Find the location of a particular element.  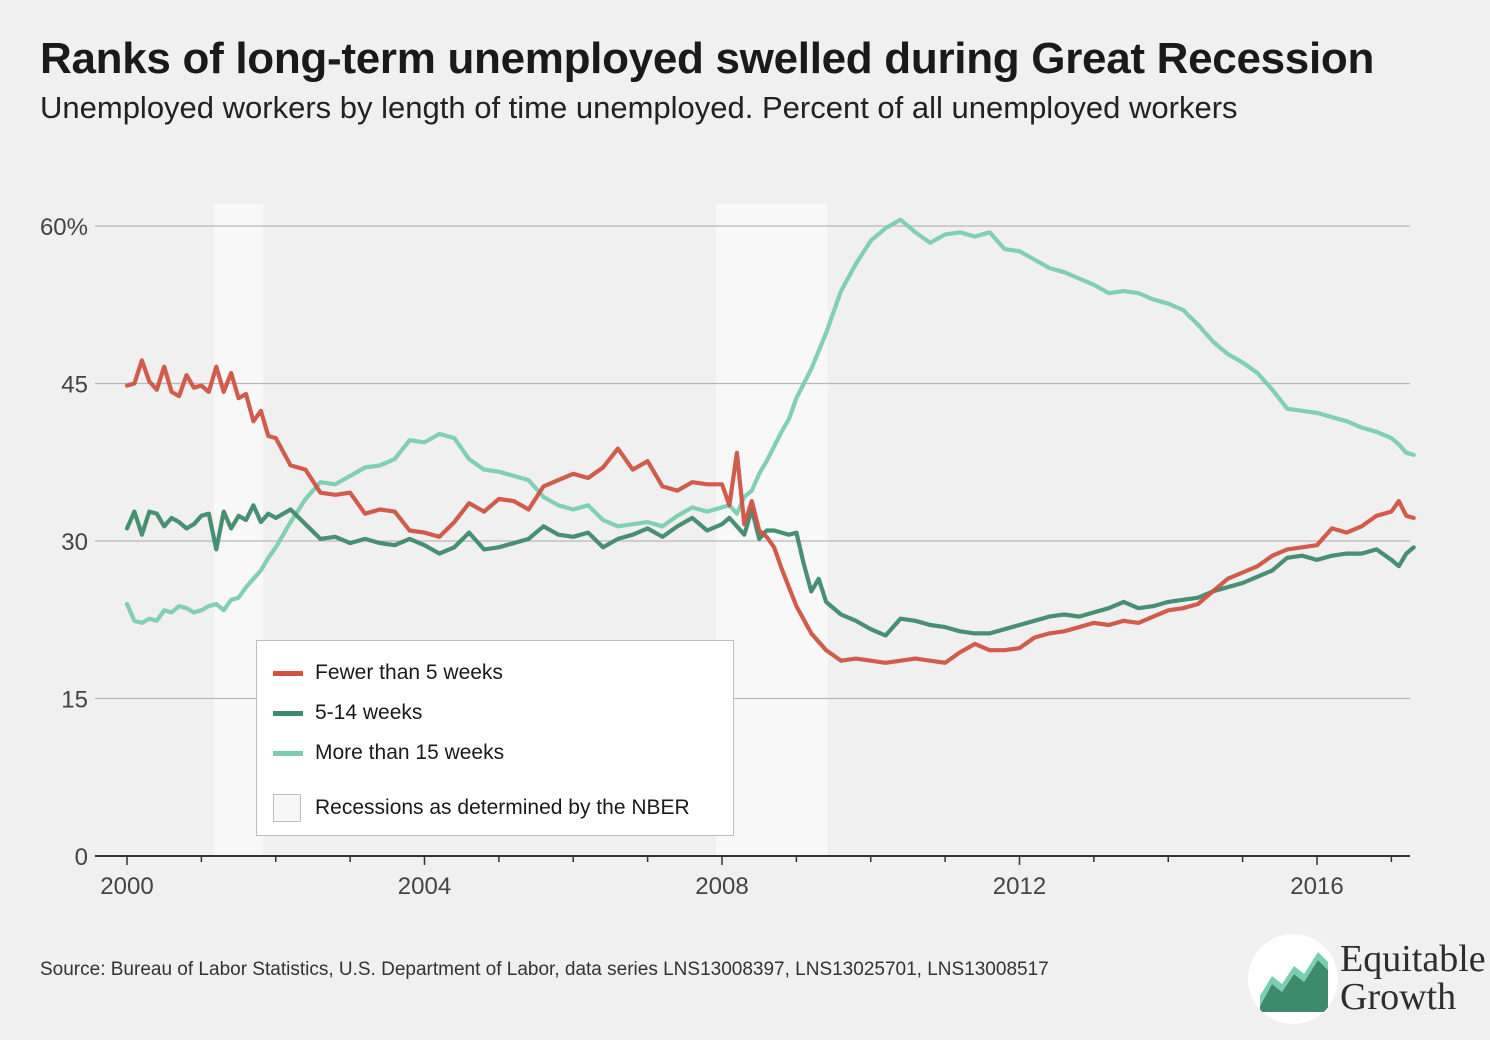

logo-wordmark: Equitable Growth is located at coordinates (1413, 978).